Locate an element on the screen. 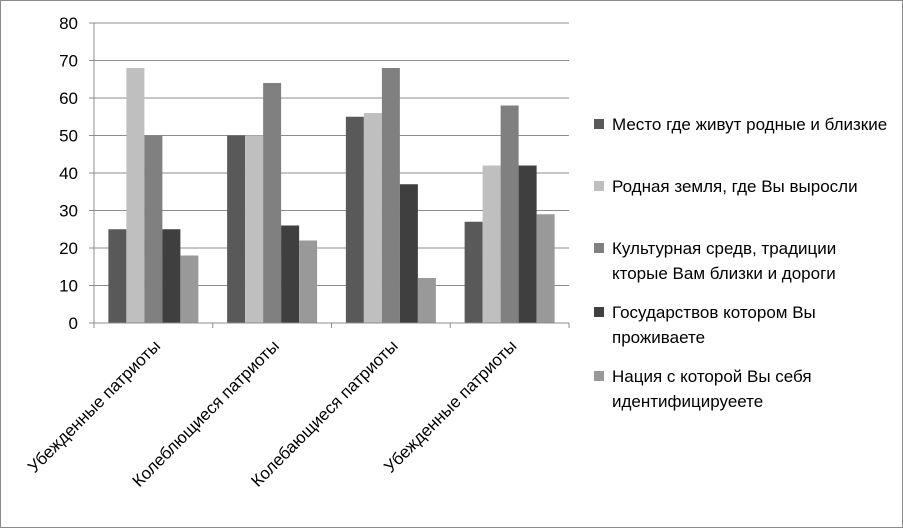 The height and width of the screenshot is (528, 903). legend-item: Родная земля, где Вы выросли is located at coordinates (743, 186).